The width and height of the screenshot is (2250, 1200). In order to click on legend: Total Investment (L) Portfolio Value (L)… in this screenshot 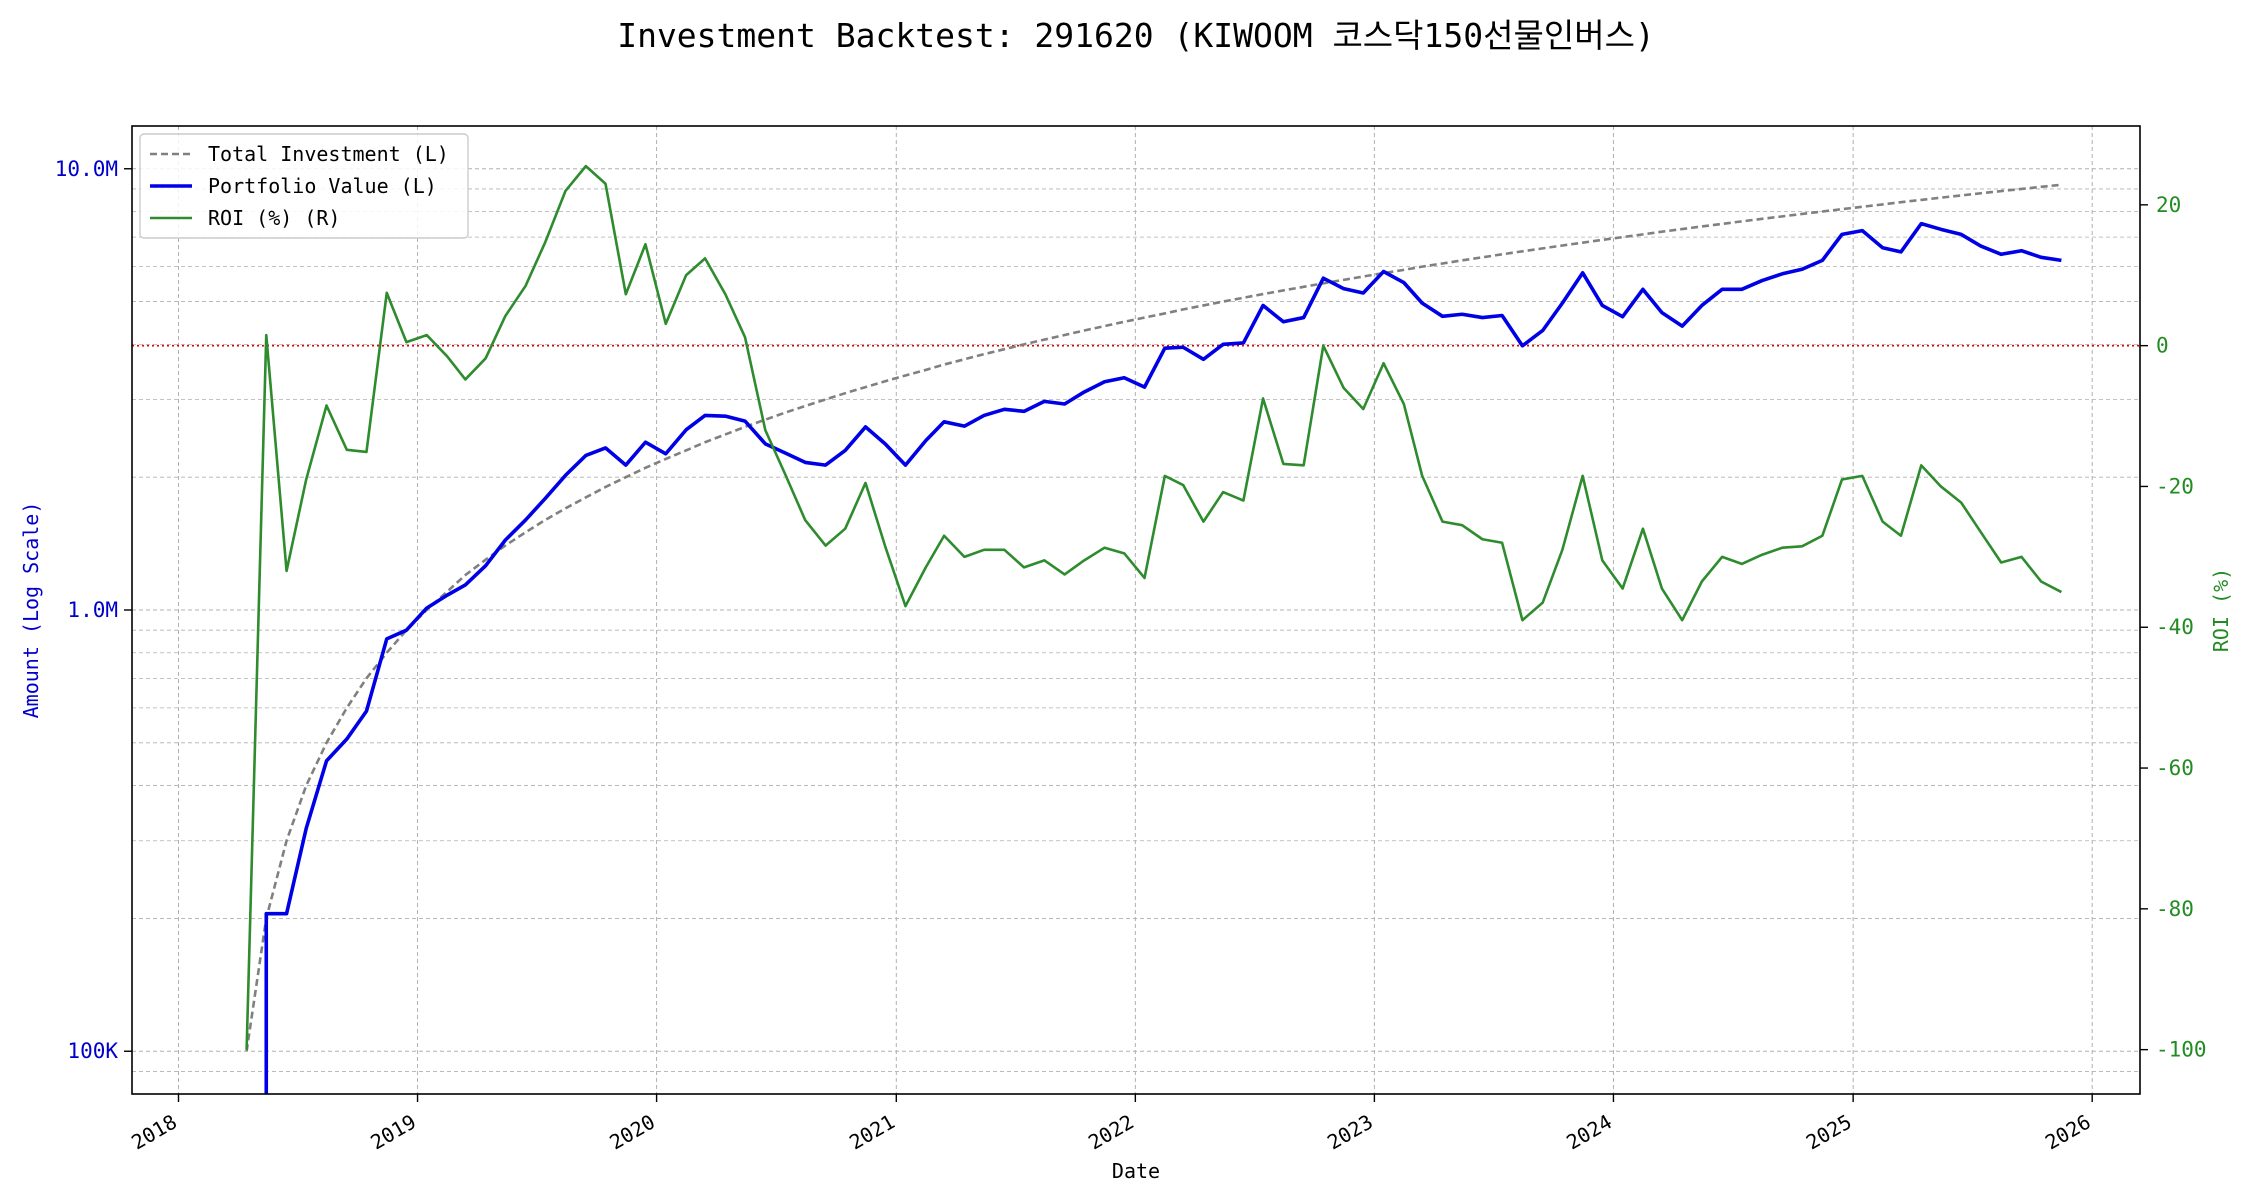, I will do `click(304, 186)`.